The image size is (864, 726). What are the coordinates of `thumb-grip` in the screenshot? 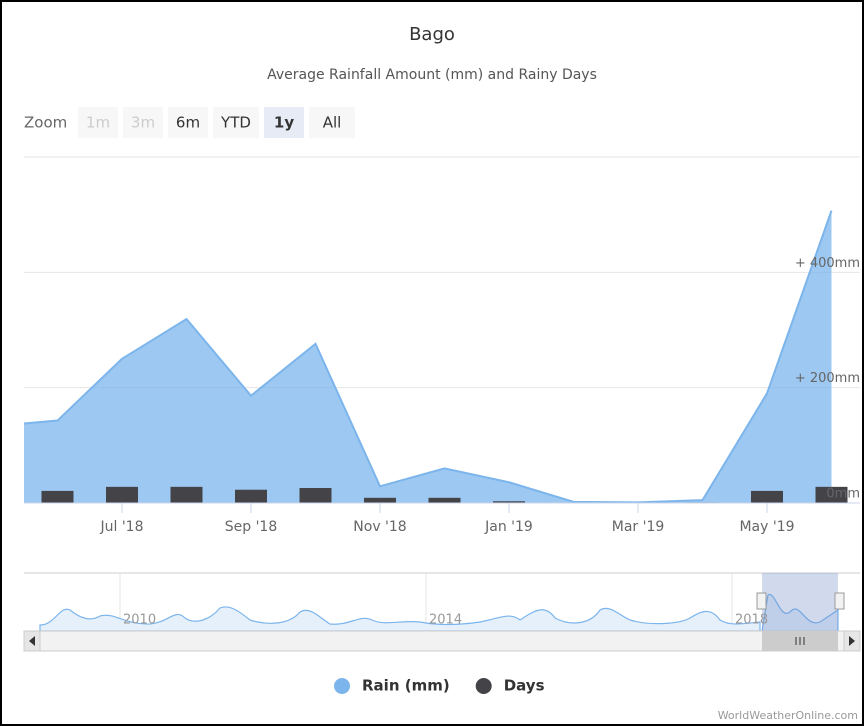 It's located at (800, 641).